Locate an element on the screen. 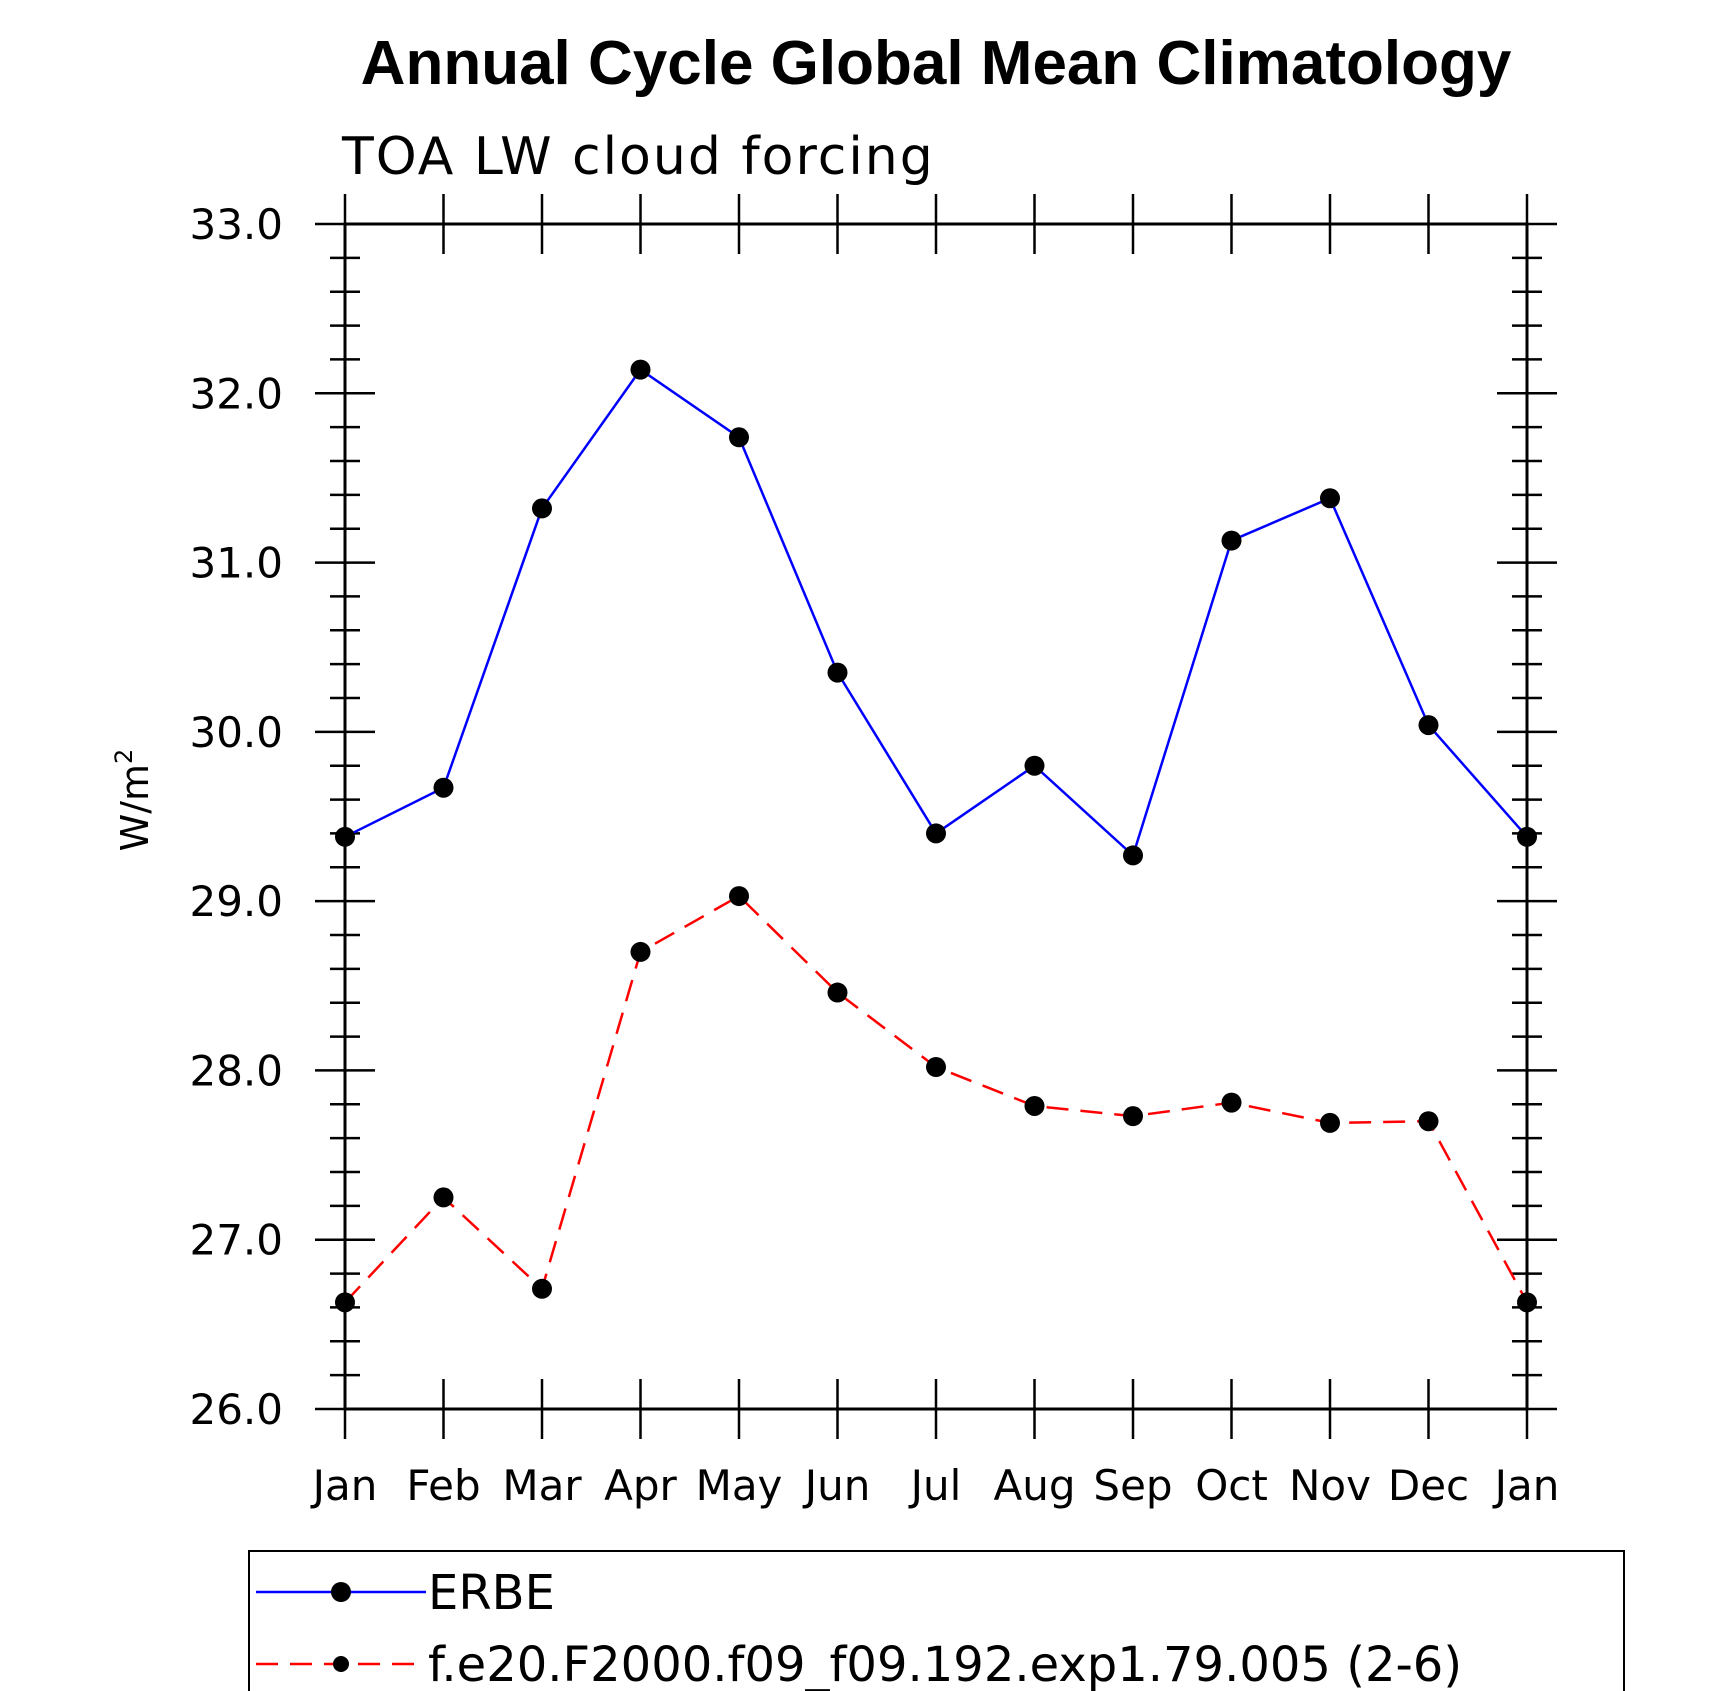 The height and width of the screenshot is (1691, 1710). x-tick-label: Apr is located at coordinates (640, 1485).